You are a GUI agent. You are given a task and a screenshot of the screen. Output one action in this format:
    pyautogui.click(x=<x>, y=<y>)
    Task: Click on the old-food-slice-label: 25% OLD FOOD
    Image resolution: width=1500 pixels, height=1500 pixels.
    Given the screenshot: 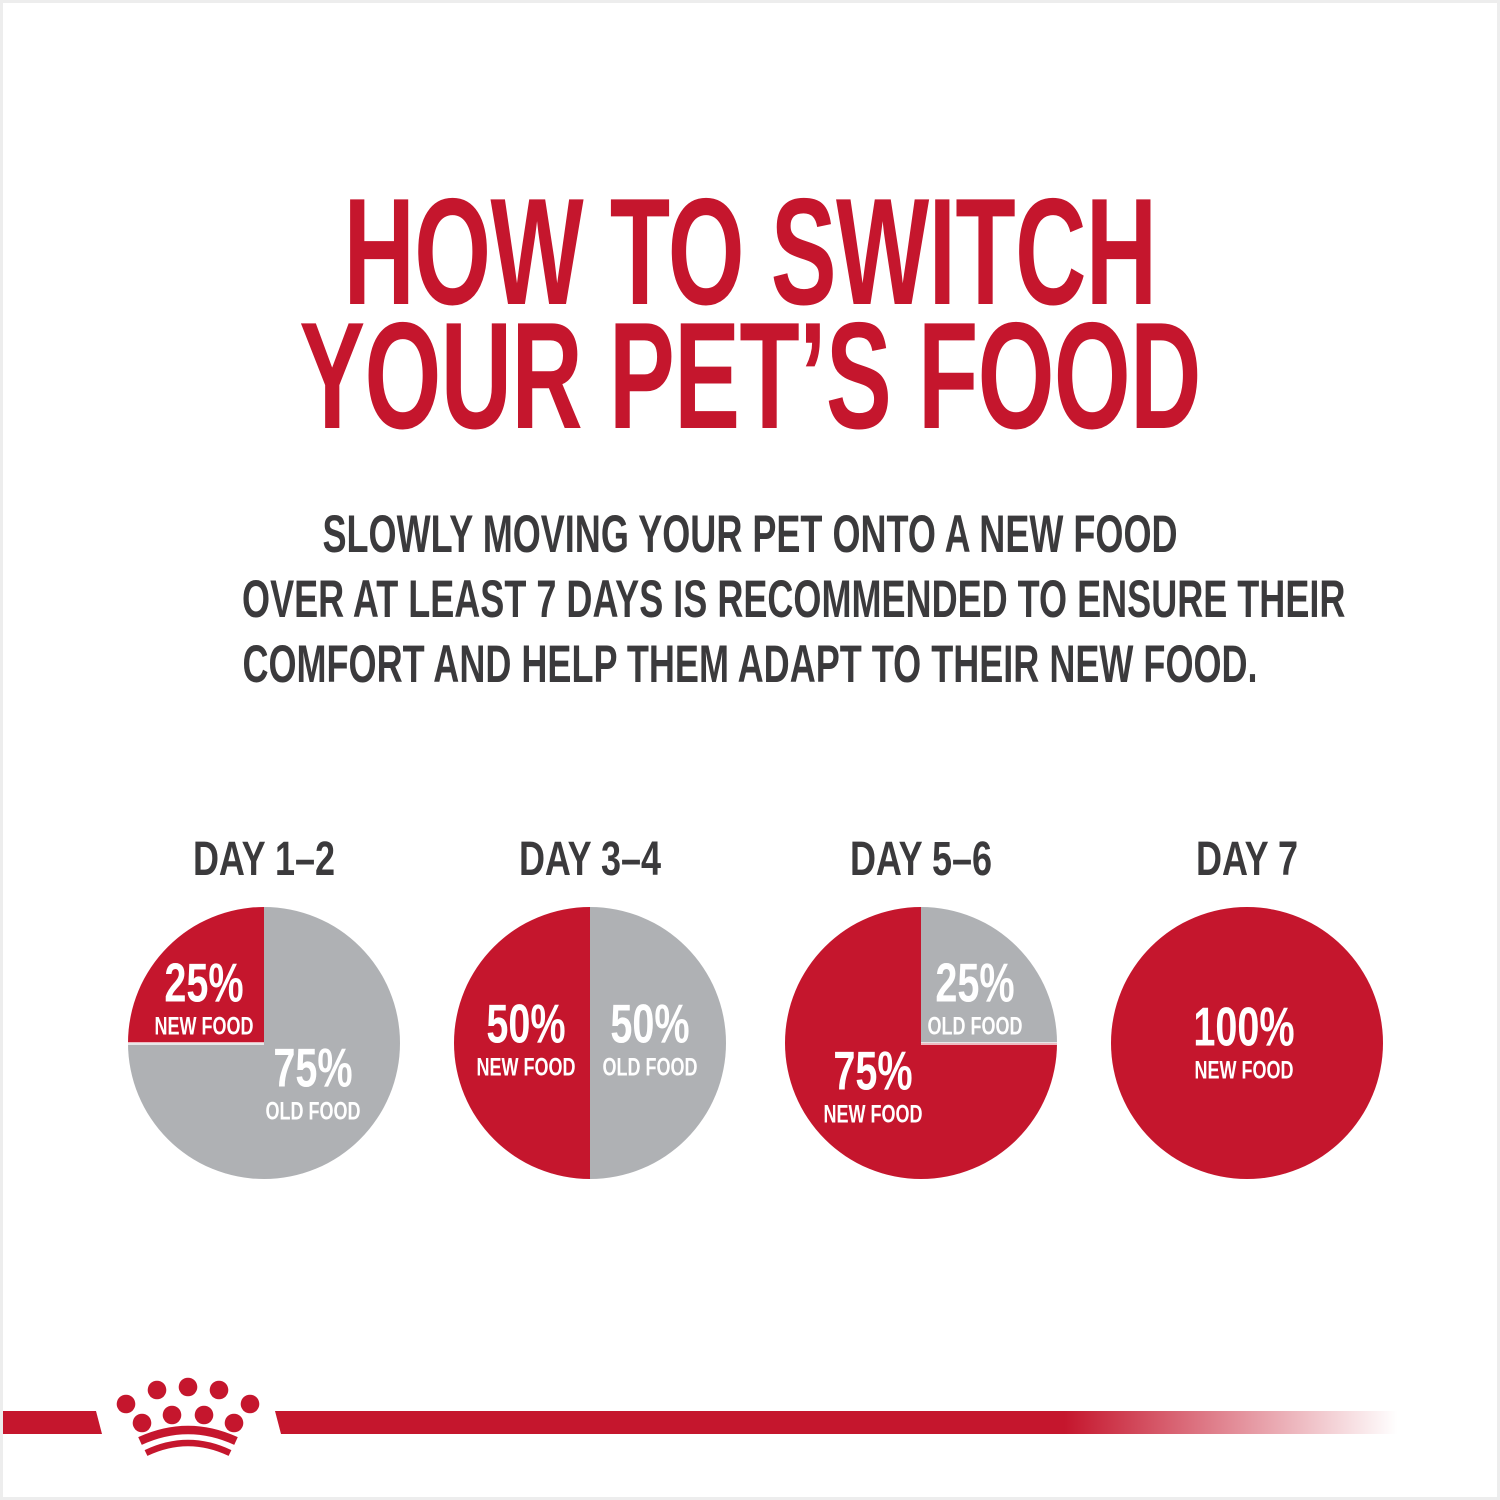 What is the action you would take?
    pyautogui.click(x=975, y=996)
    